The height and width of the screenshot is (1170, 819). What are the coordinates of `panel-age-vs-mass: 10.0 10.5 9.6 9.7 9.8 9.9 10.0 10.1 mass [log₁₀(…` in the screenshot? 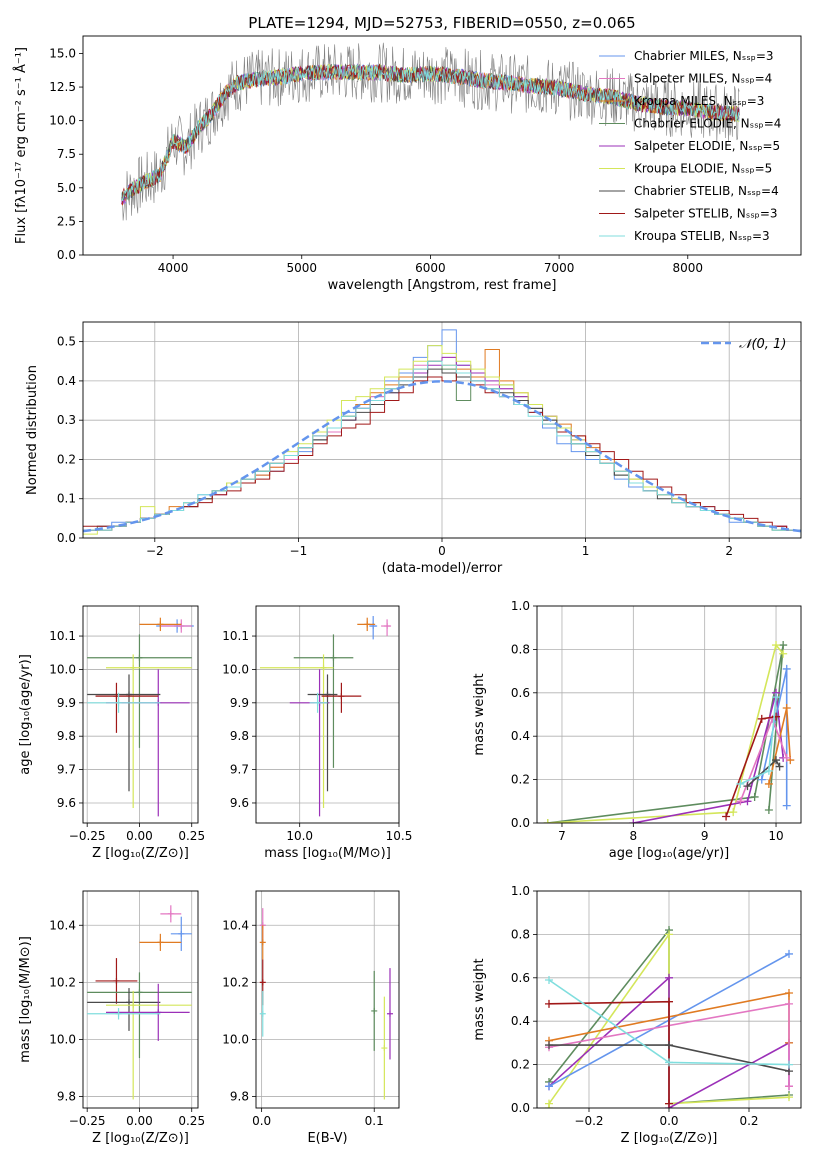 It's located at (317, 733).